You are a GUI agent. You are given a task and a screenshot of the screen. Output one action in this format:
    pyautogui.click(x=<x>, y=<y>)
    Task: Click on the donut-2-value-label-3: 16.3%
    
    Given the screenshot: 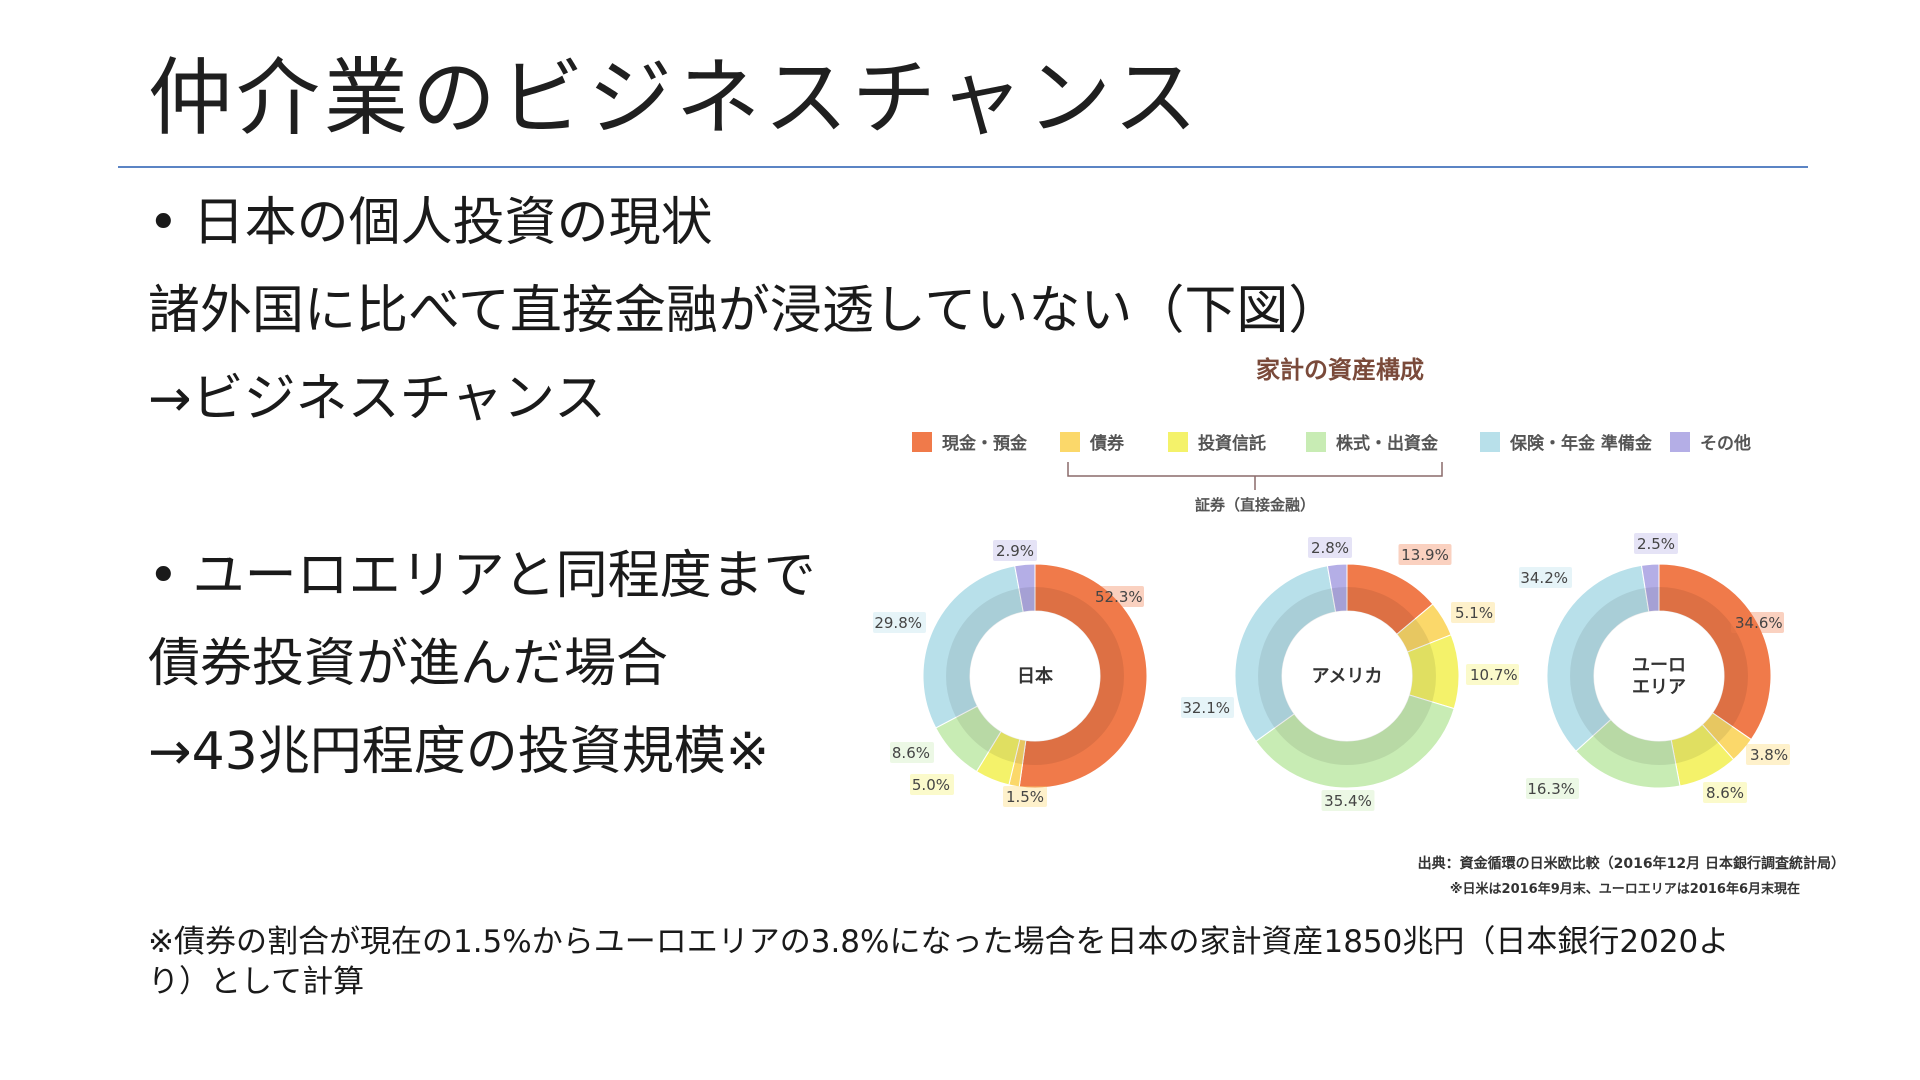 What is the action you would take?
    pyautogui.click(x=1551, y=789)
    